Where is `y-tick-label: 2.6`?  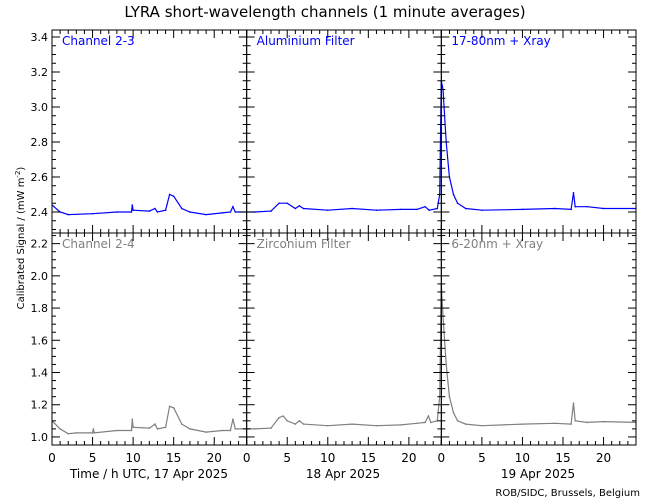
y-tick-label: 2.6 is located at coordinates (40, 177).